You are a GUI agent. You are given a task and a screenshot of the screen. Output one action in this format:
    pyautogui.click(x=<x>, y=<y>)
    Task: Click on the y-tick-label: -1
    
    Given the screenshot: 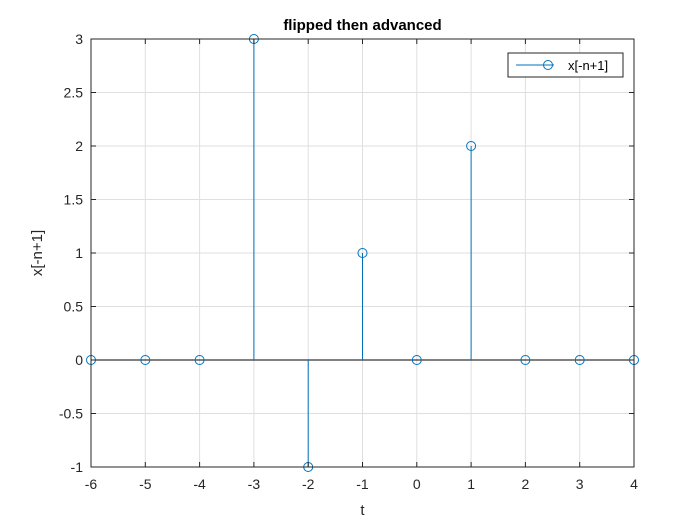 What is the action you would take?
    pyautogui.click(x=77, y=467)
    